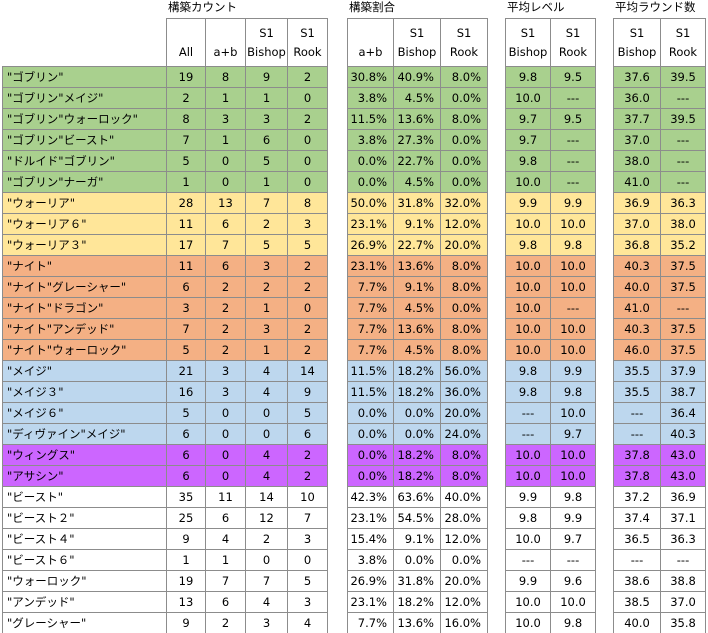 Image resolution: width=708 pixels, height=633 pixels. Describe the element at coordinates (464, 497) in the screenshot. I see `data-cell: 40.0%` at that location.